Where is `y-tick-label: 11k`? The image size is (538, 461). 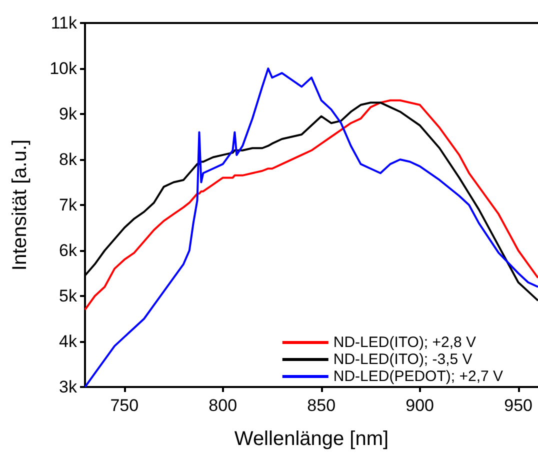
y-tick-label: 11k is located at coordinates (64, 23).